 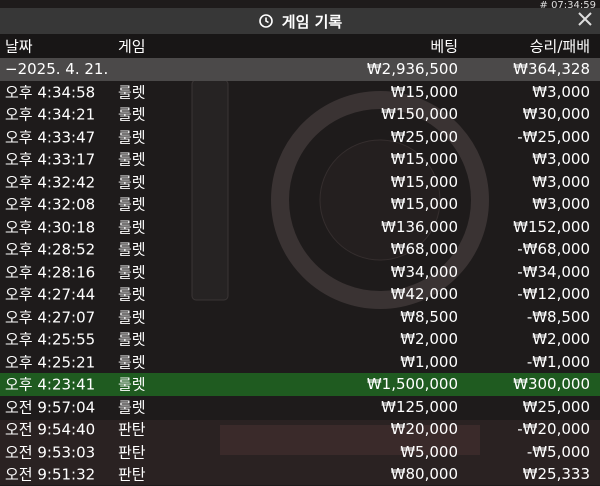 What do you see at coordinates (300, 294) in the screenshot?
I see `history-row: 오후 4:27:44 룰렛 ₩42,000 -₩12,000` at bounding box center [300, 294].